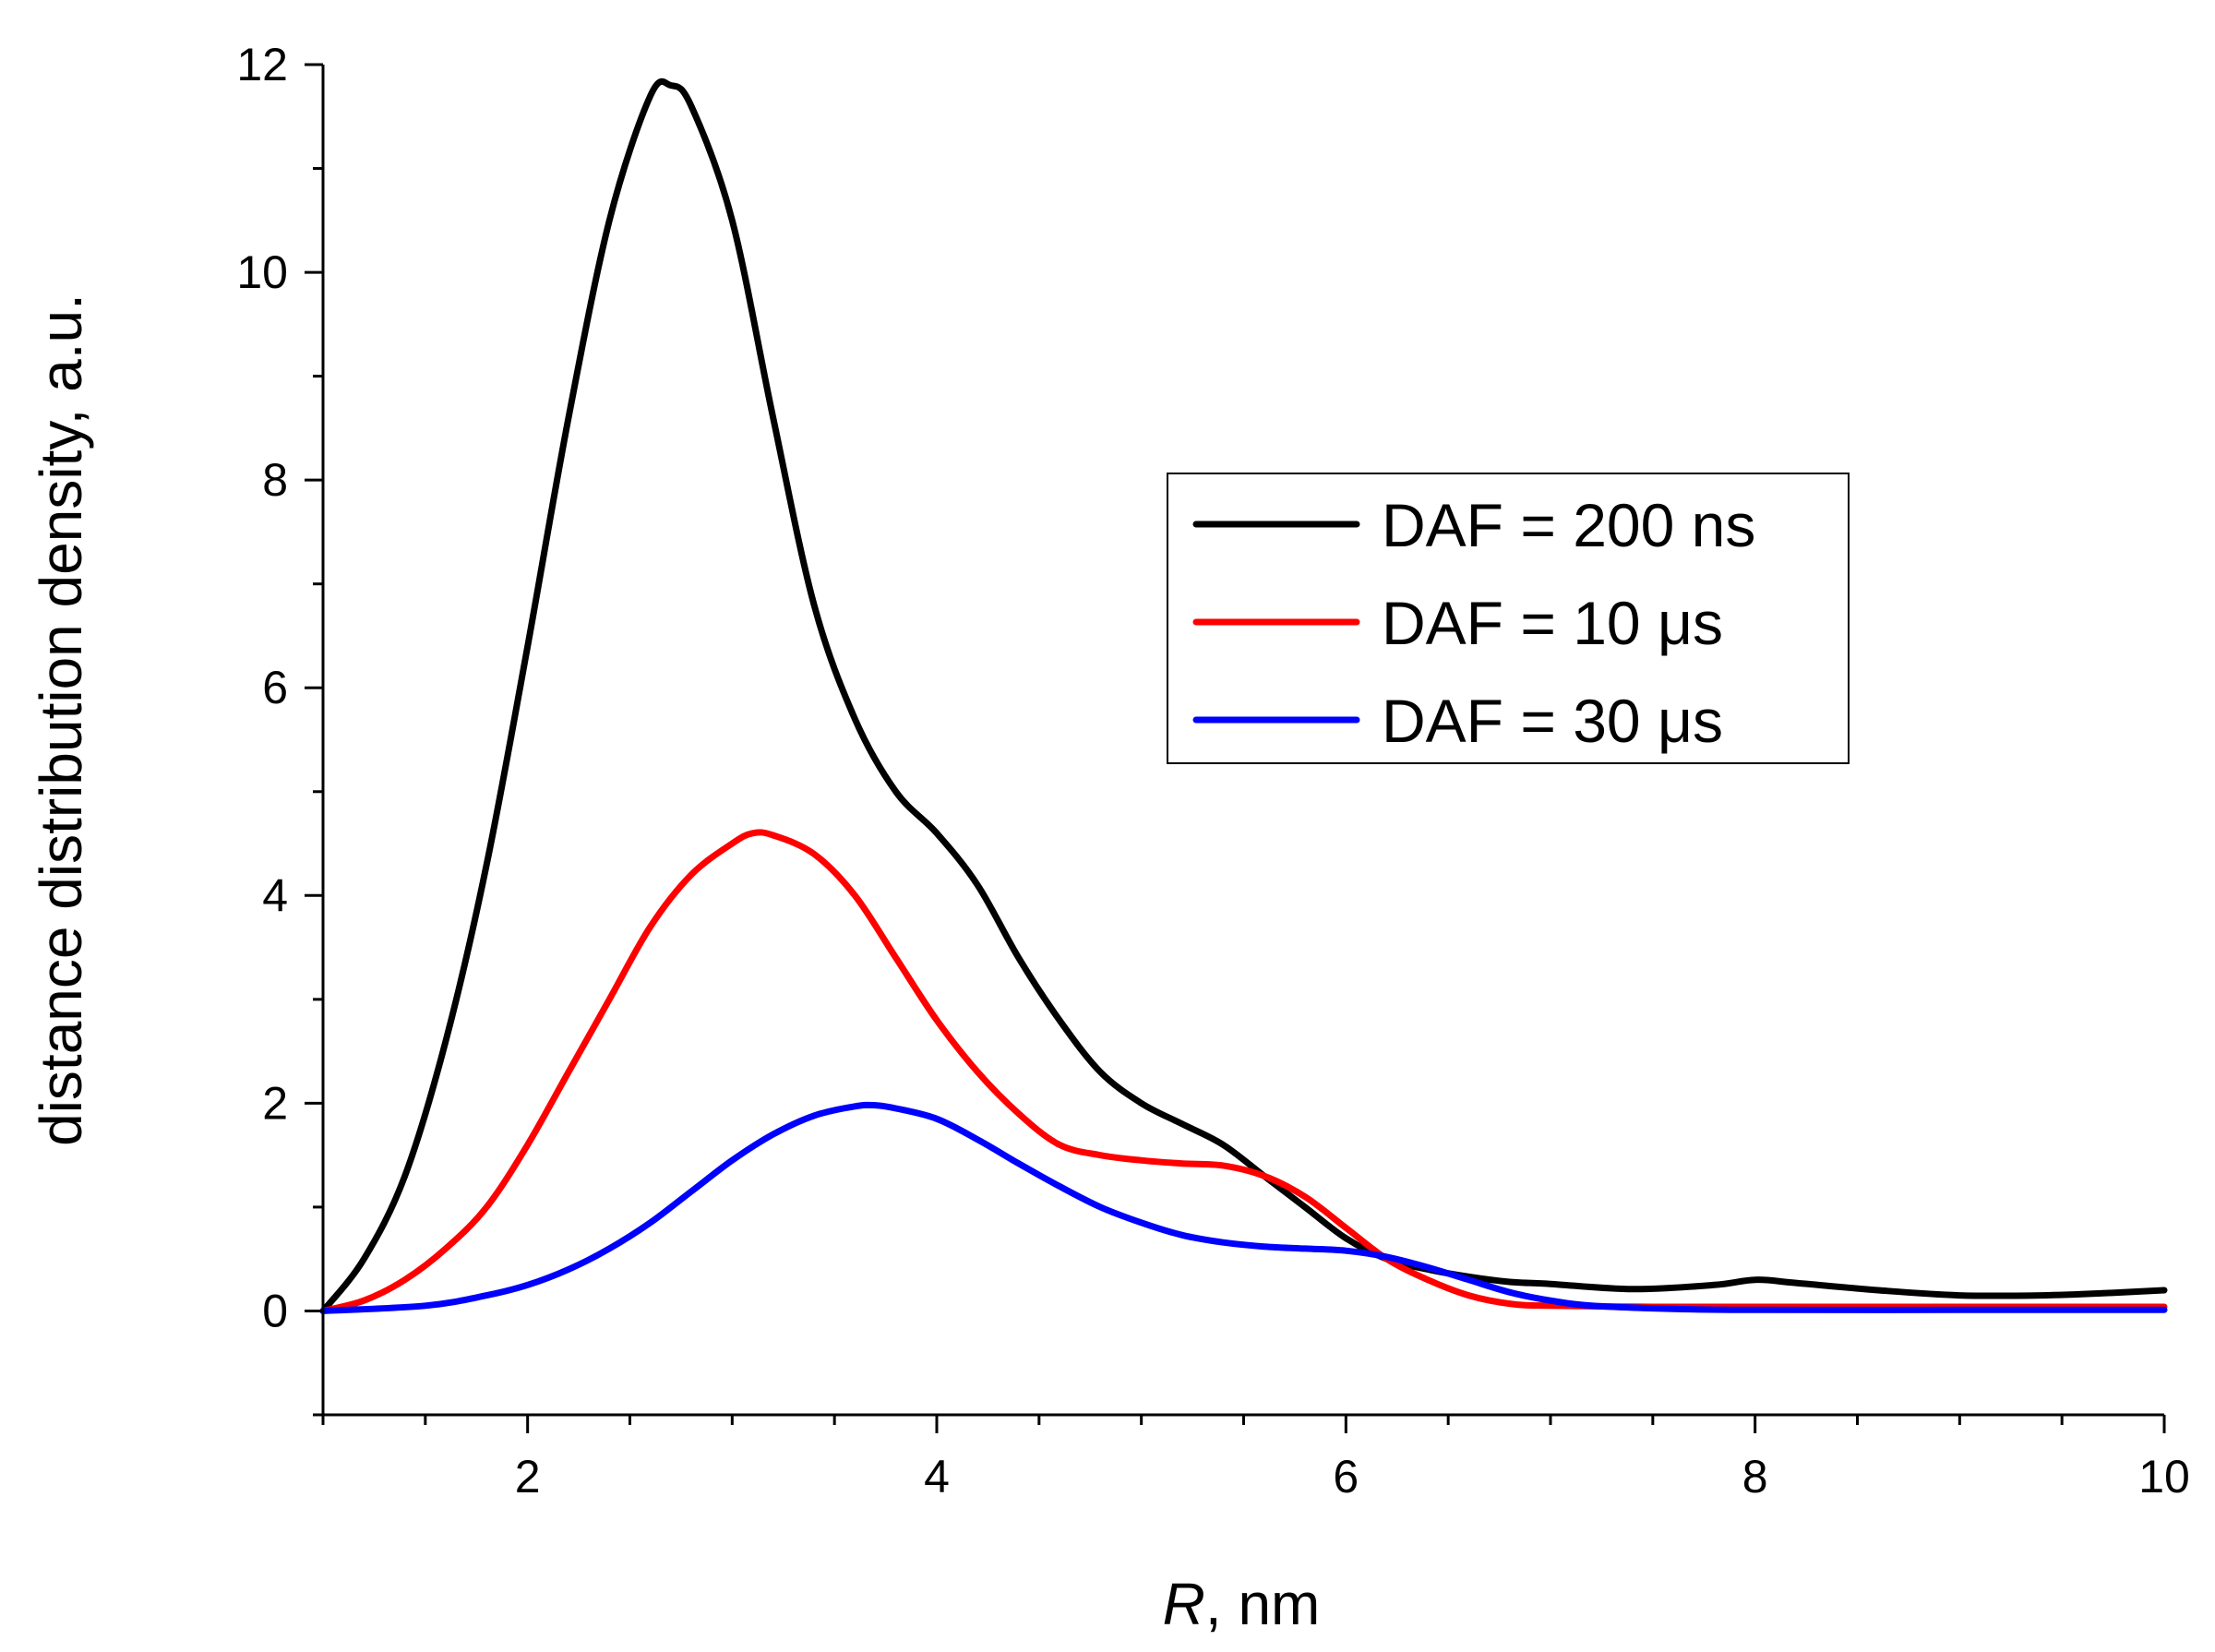  I want to click on y-tick-label-5: 10, so click(262, 272).